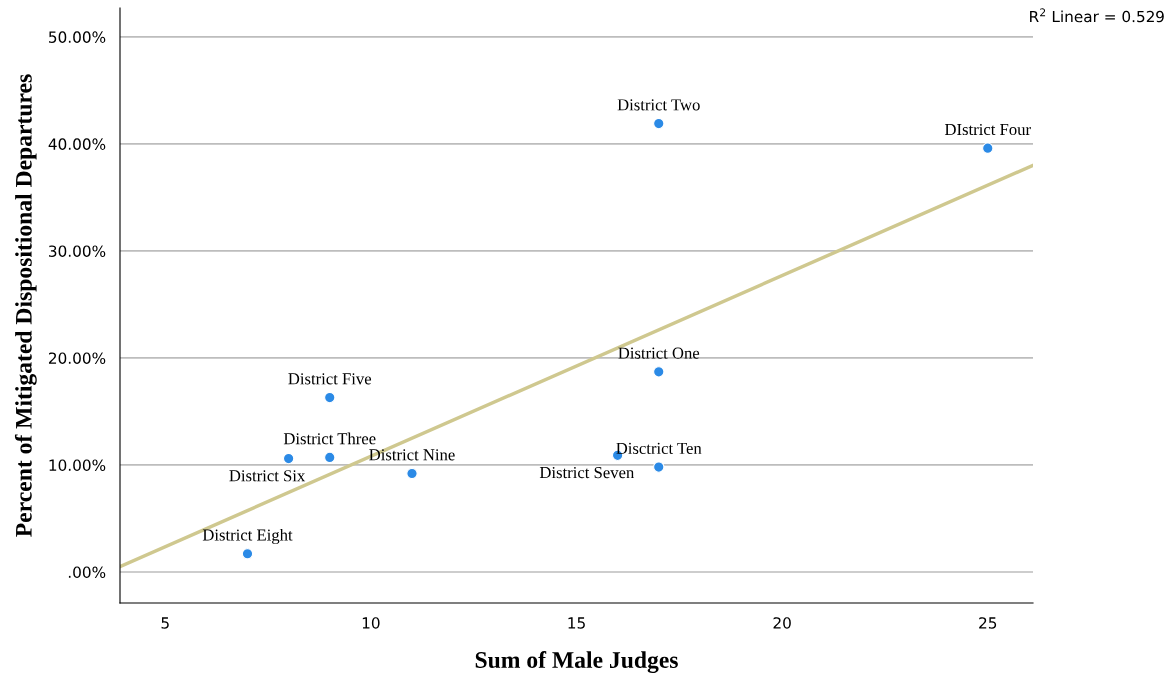 The width and height of the screenshot is (1175, 681). I want to click on y-axis-title: Percent of Mitigated Dispositional Departures, so click(25, 305).